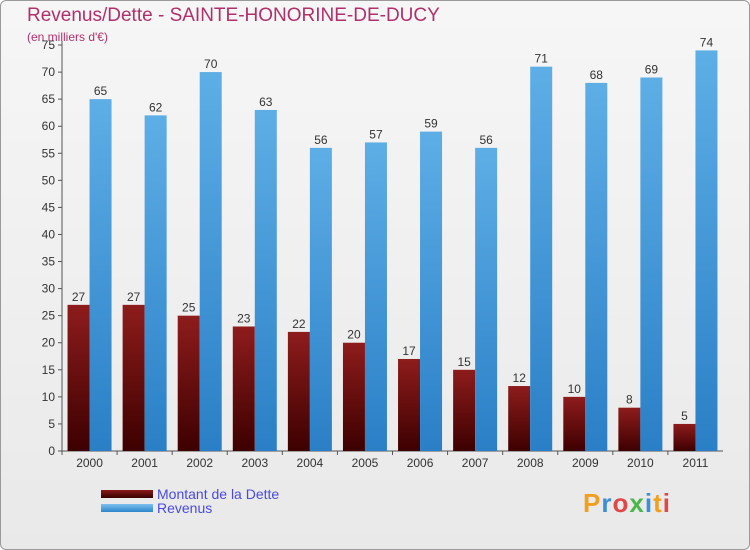 The image size is (750, 550). Describe the element at coordinates (354, 335) in the screenshot. I see `data-label-dette: 20` at that location.